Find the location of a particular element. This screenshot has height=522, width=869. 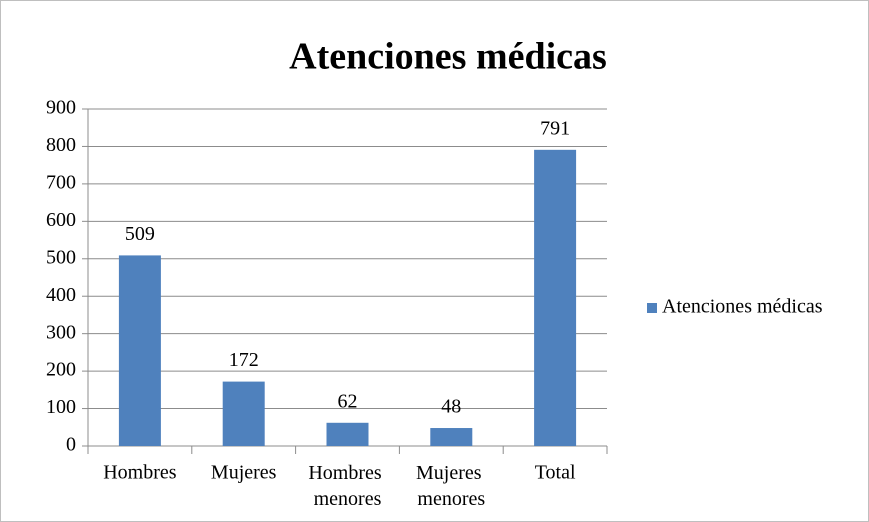

data-label: 48 is located at coordinates (451, 407).